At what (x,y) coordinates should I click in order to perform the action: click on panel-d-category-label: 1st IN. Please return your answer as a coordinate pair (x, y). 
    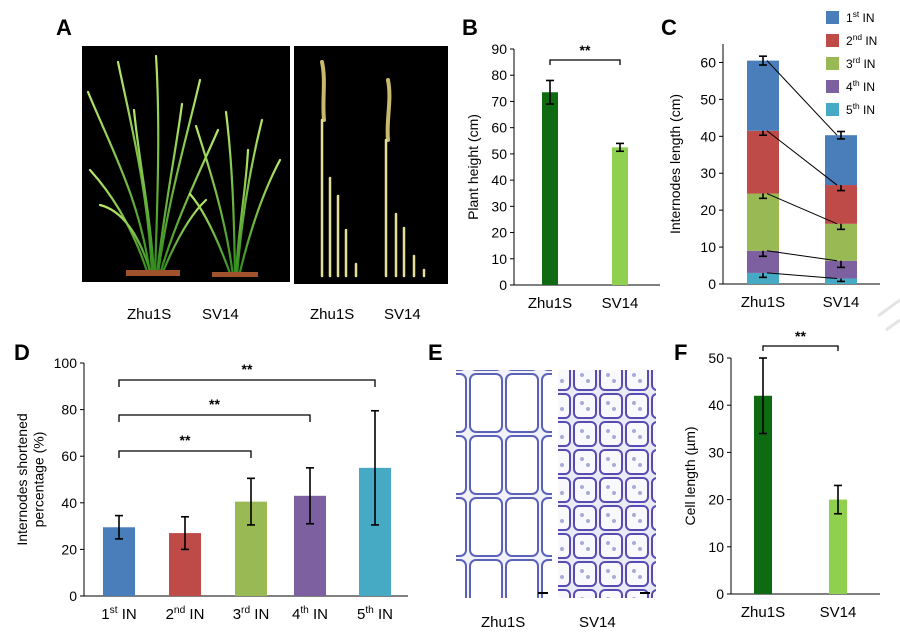
    Looking at the image, I should click on (118, 614).